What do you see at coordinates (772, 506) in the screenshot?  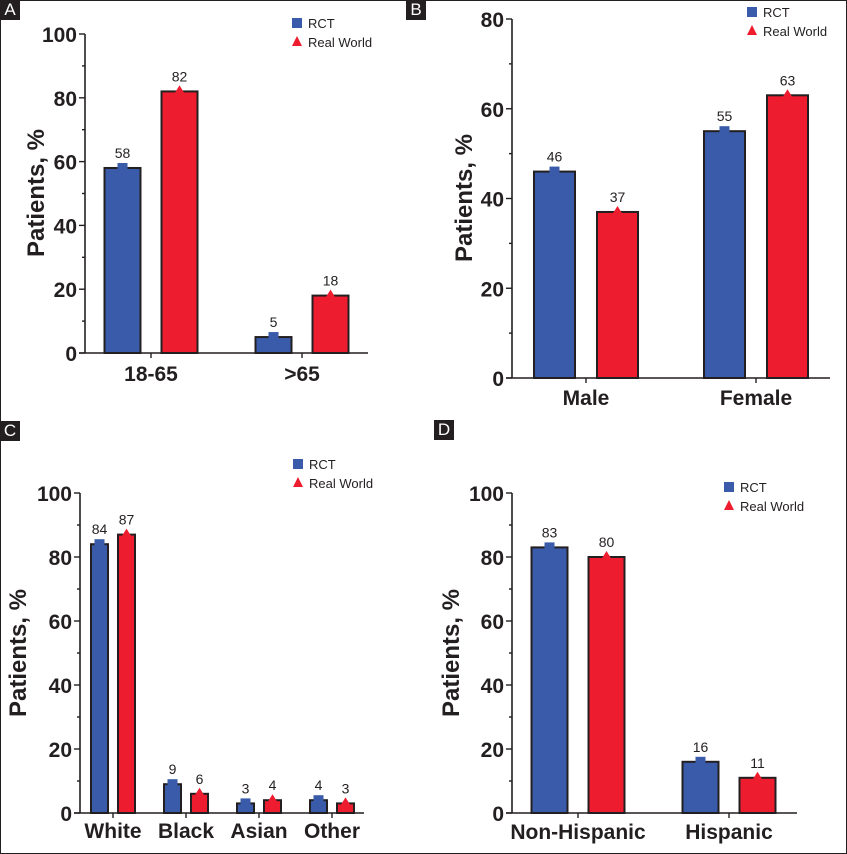 I see `panel-d-legend-real-world-label: Real World` at bounding box center [772, 506].